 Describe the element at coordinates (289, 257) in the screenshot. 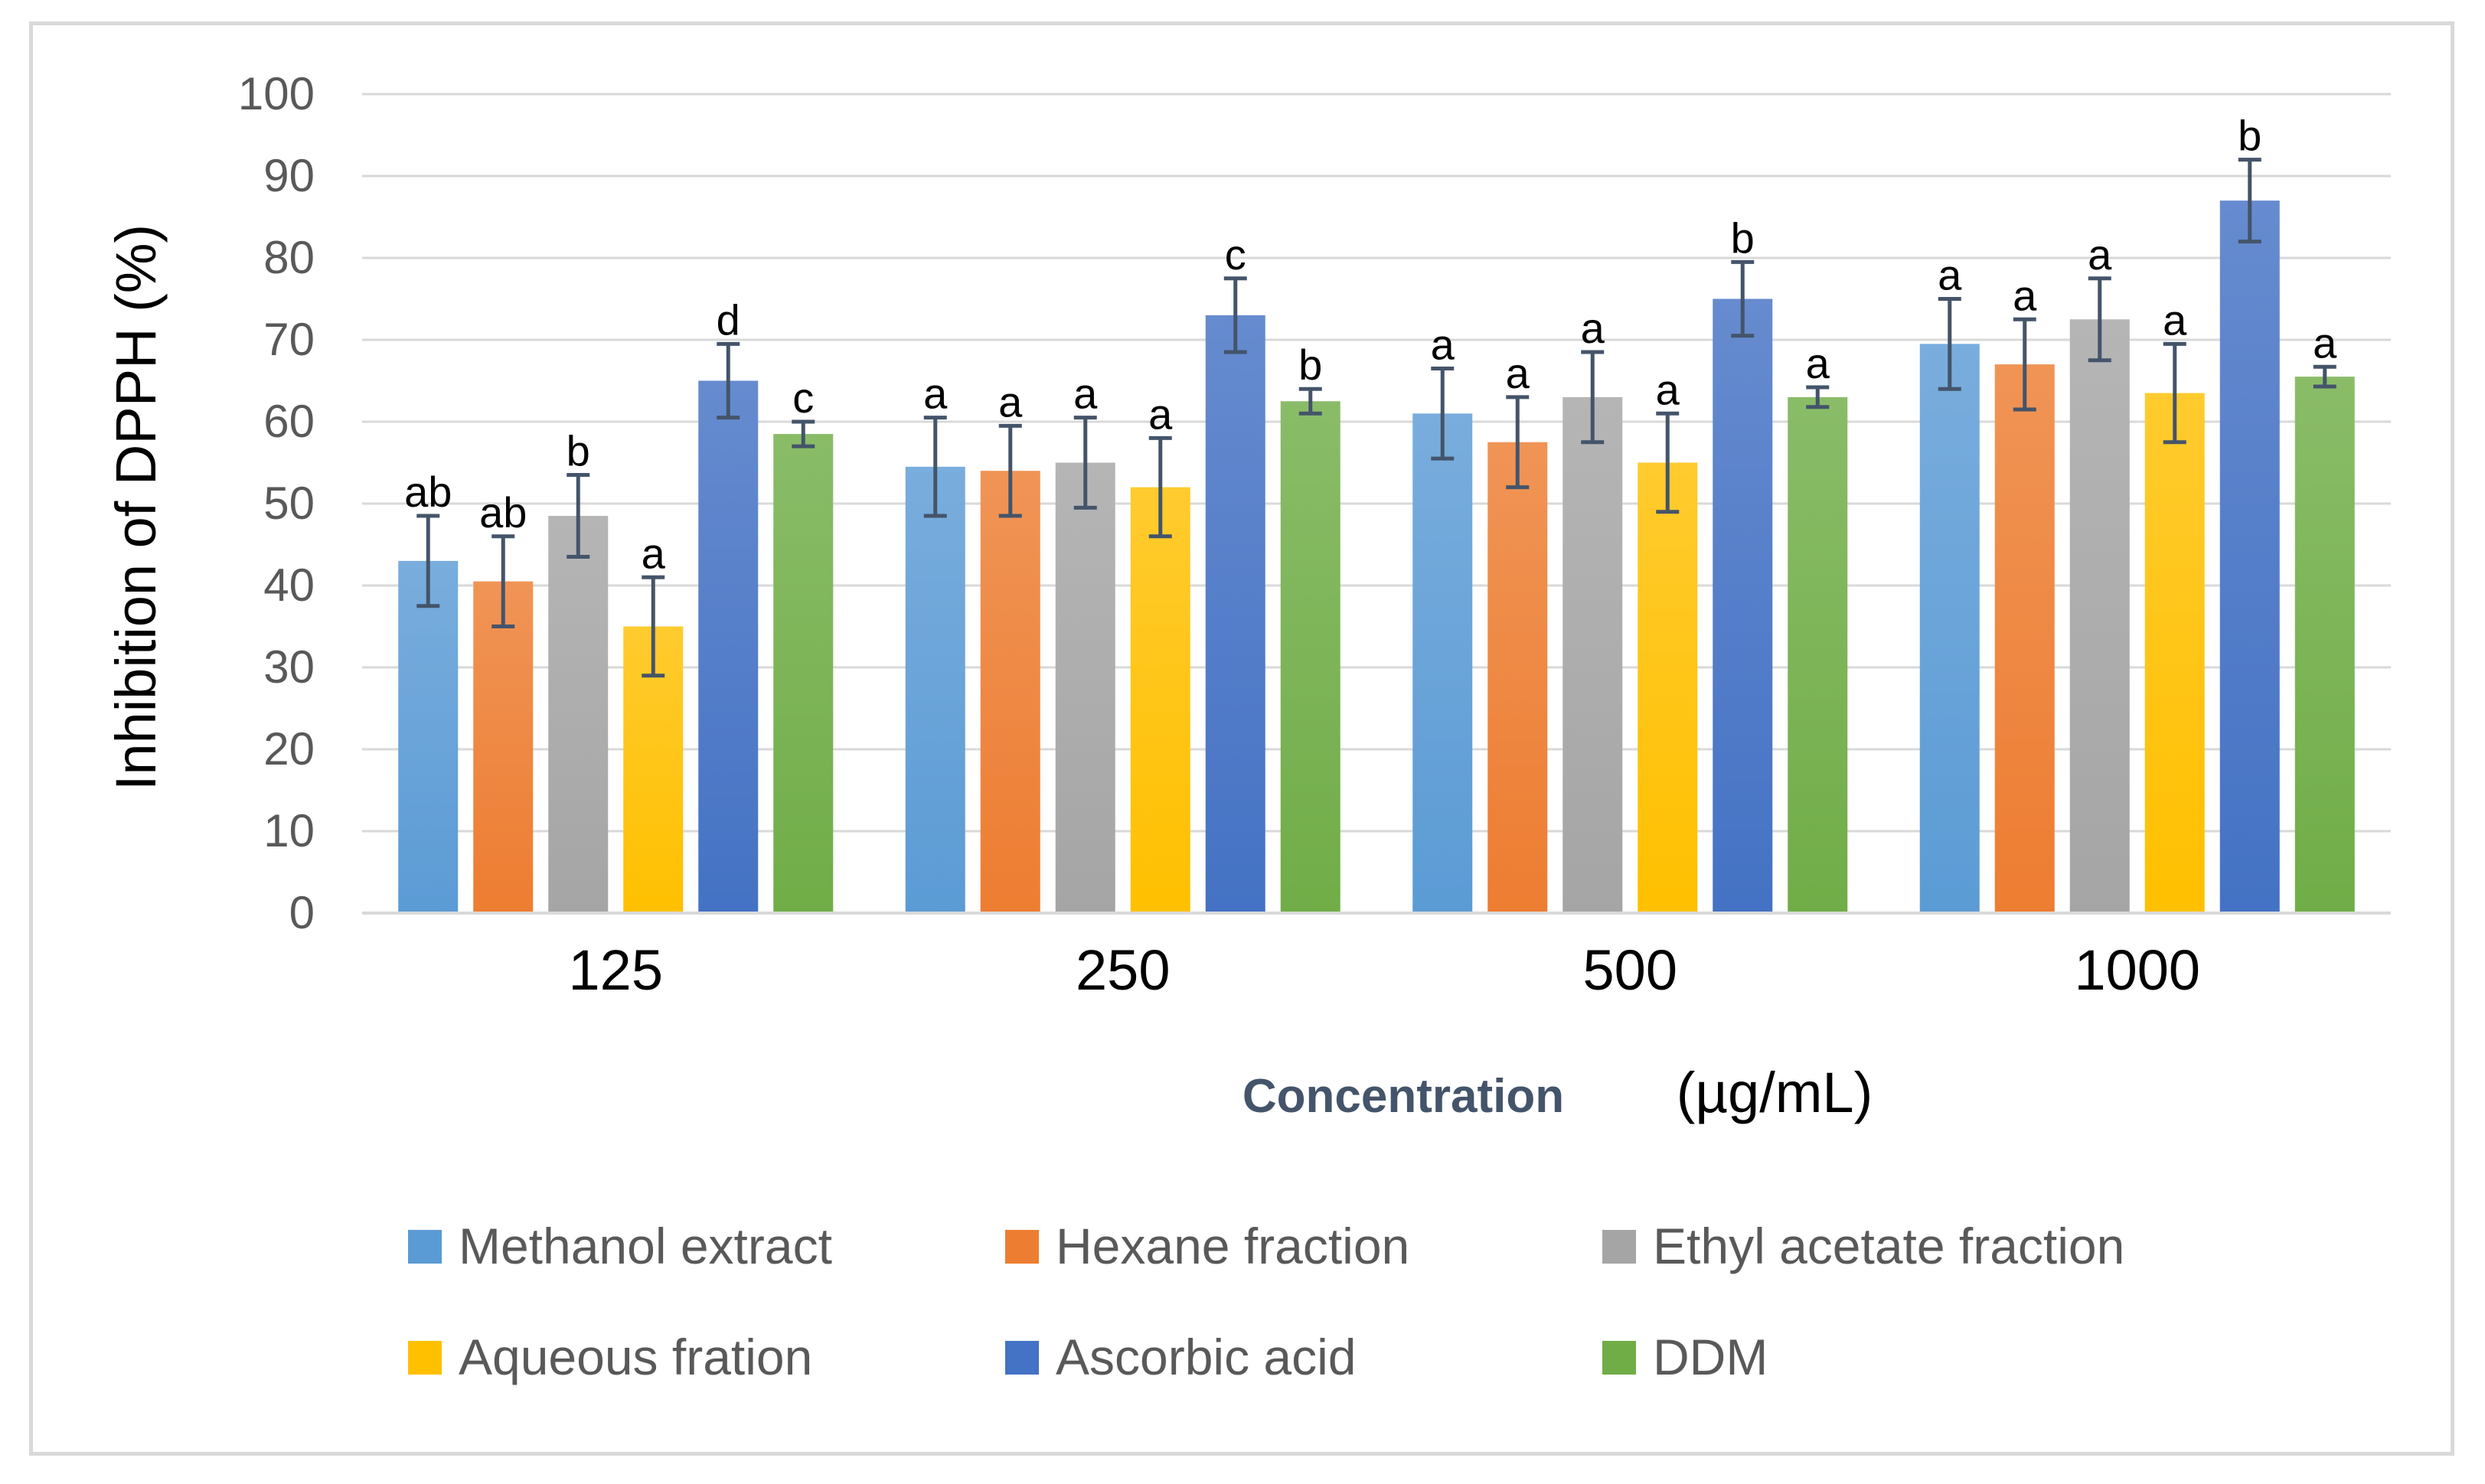

I see `y-tick-label: 80` at that location.